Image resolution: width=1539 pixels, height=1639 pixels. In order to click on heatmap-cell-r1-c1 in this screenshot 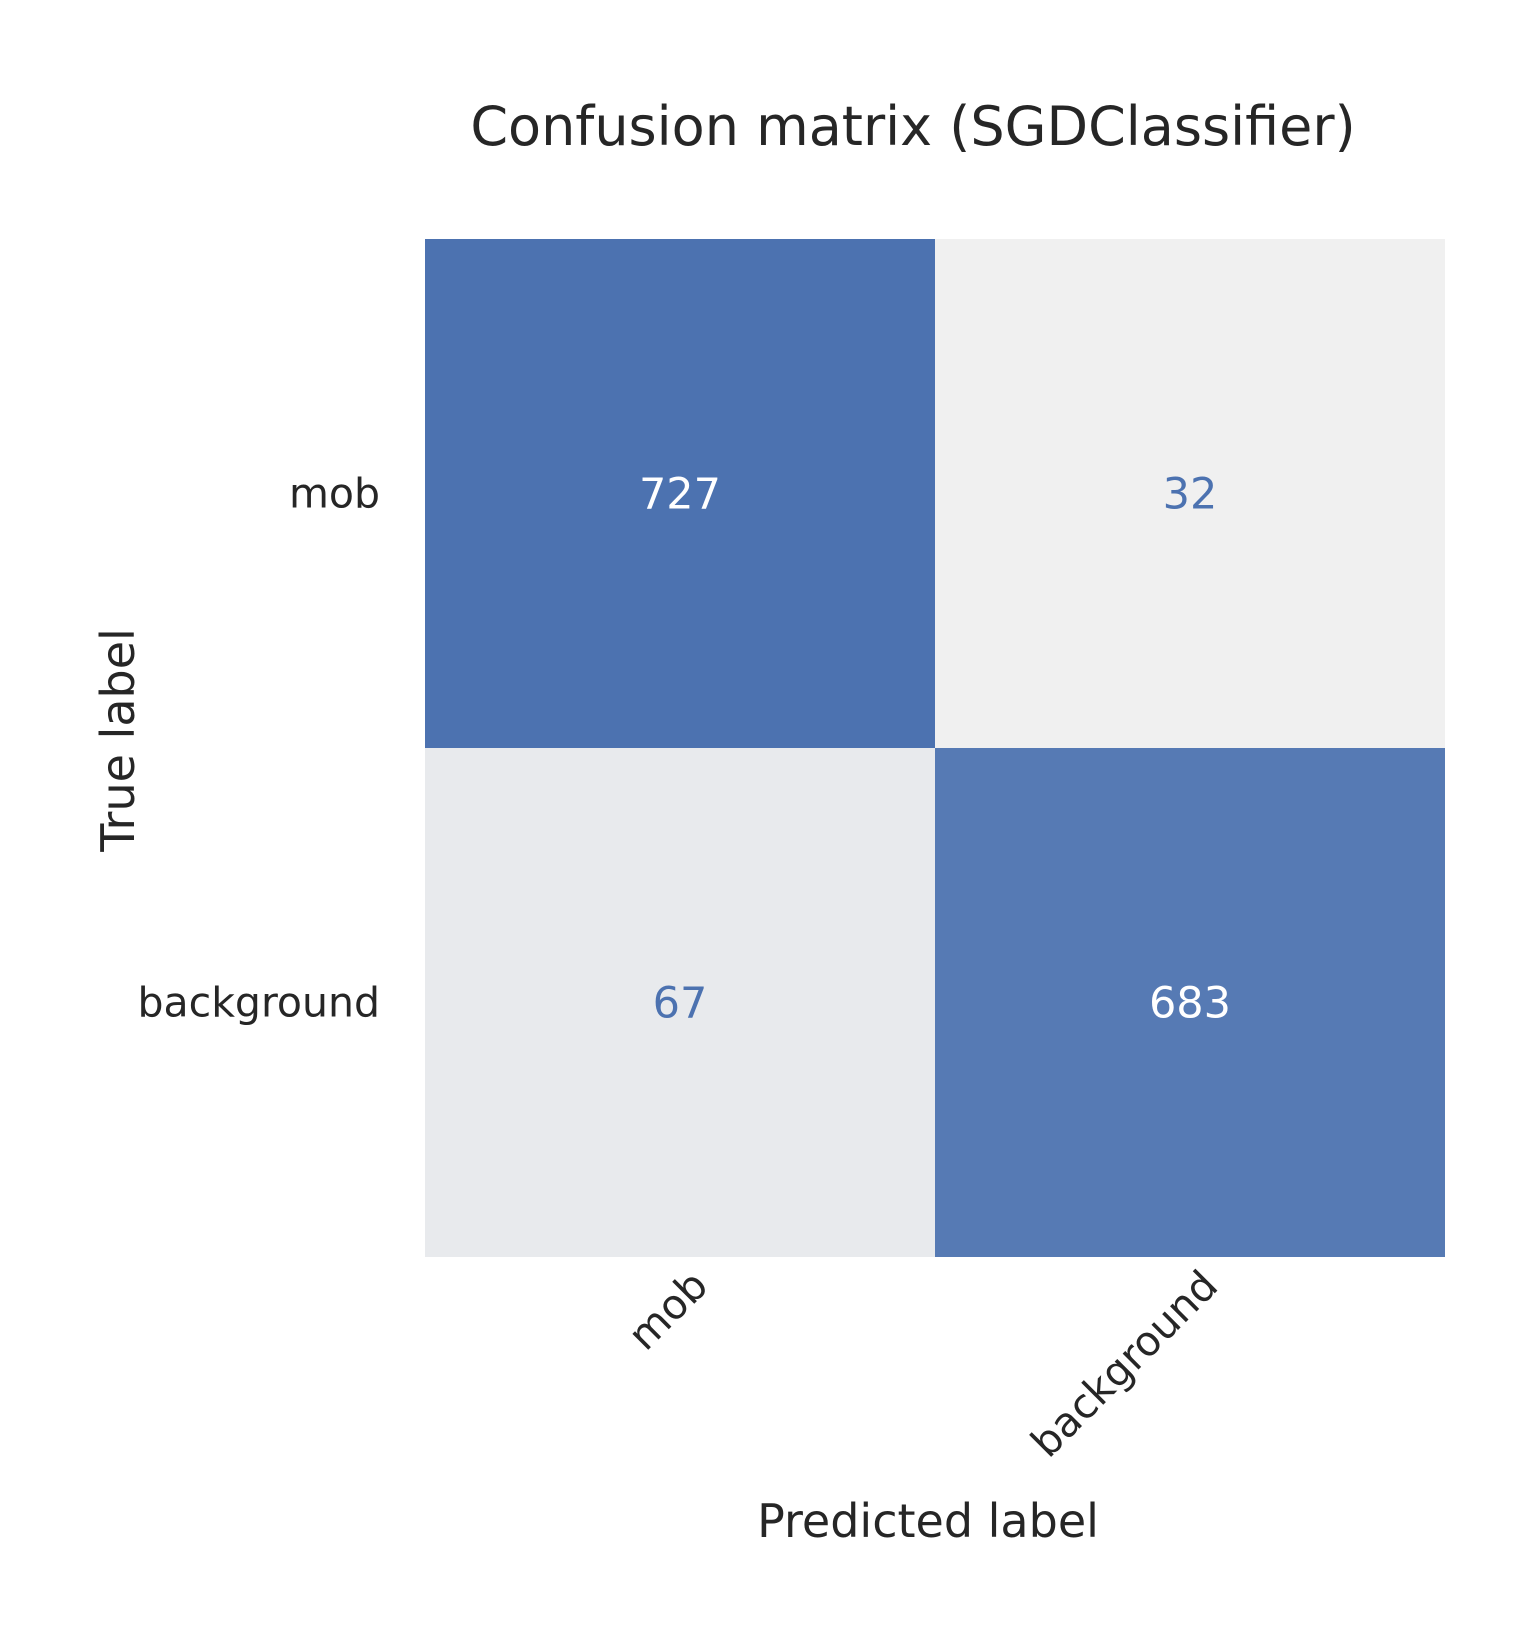, I will do `click(1190, 1002)`.